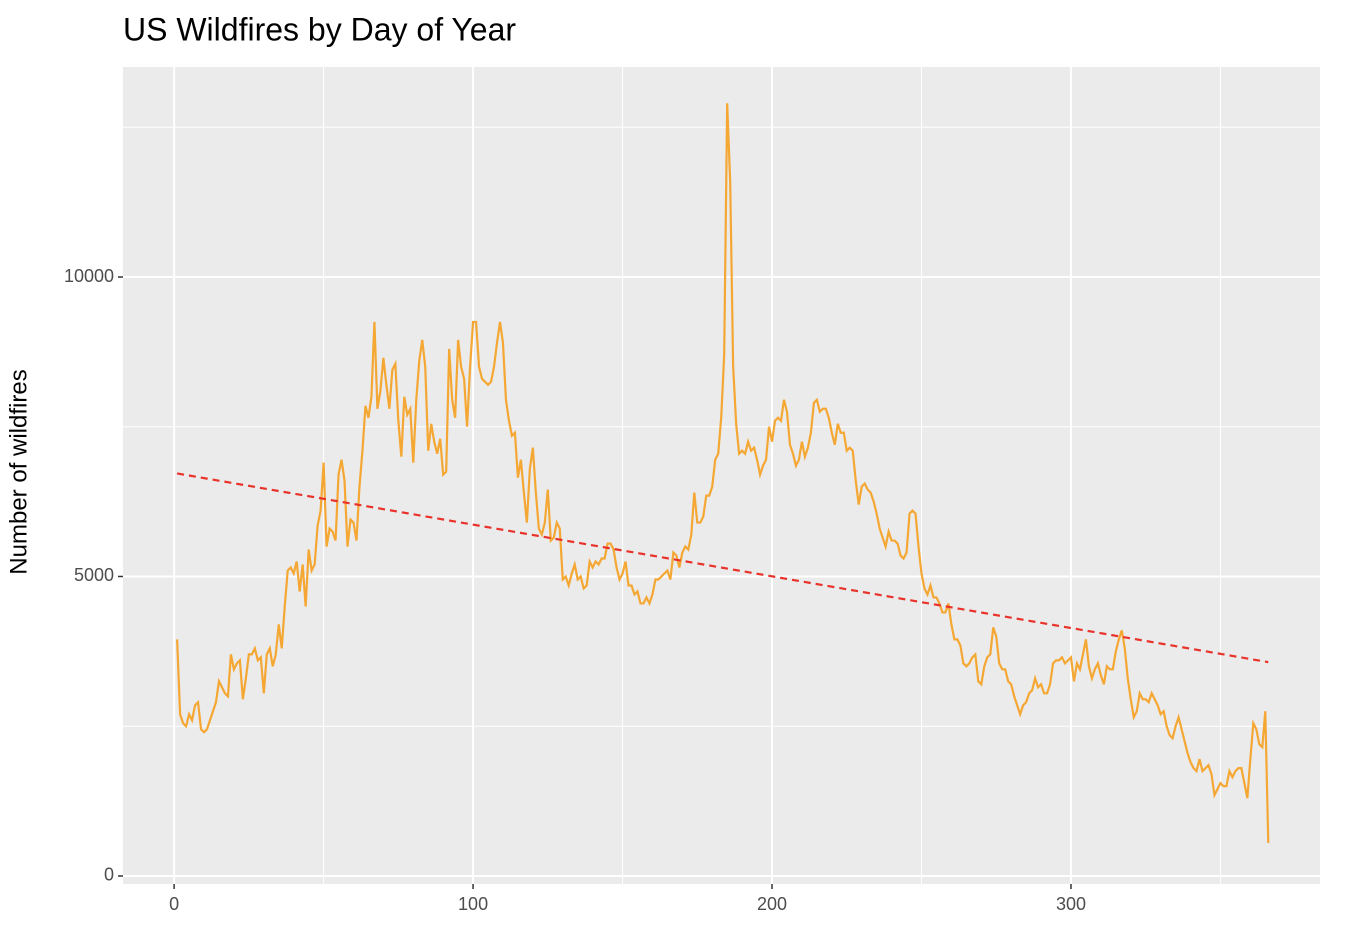 The width and height of the screenshot is (1366, 939). What do you see at coordinates (1071, 904) in the screenshot?
I see `x-tick-label: 300` at bounding box center [1071, 904].